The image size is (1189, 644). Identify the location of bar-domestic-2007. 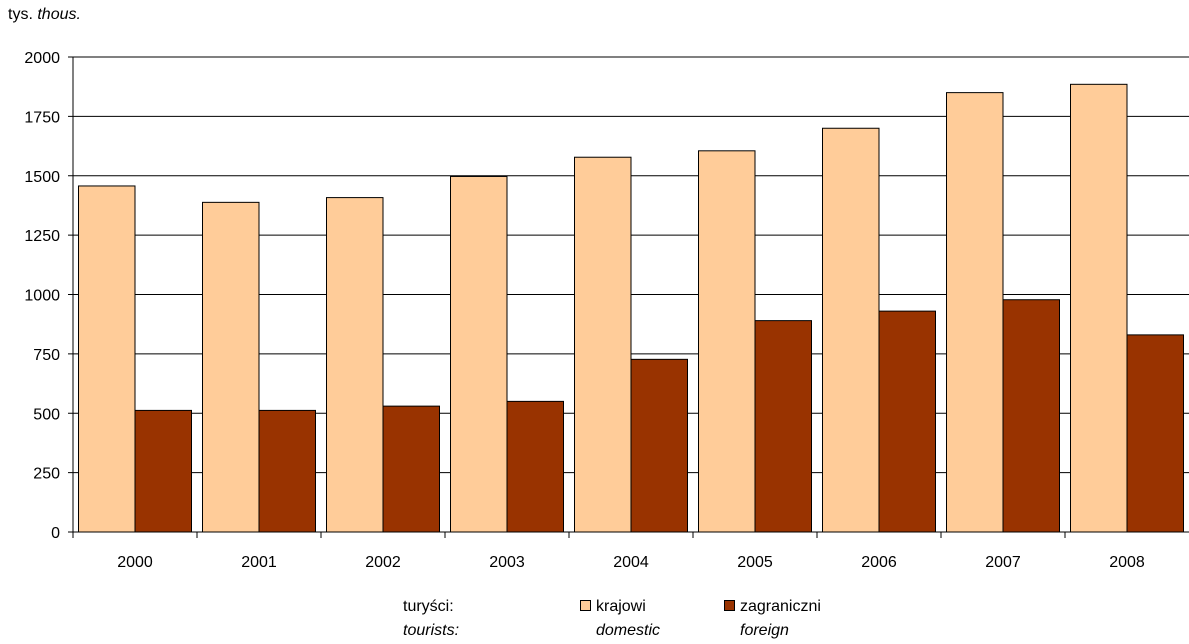
(975, 312).